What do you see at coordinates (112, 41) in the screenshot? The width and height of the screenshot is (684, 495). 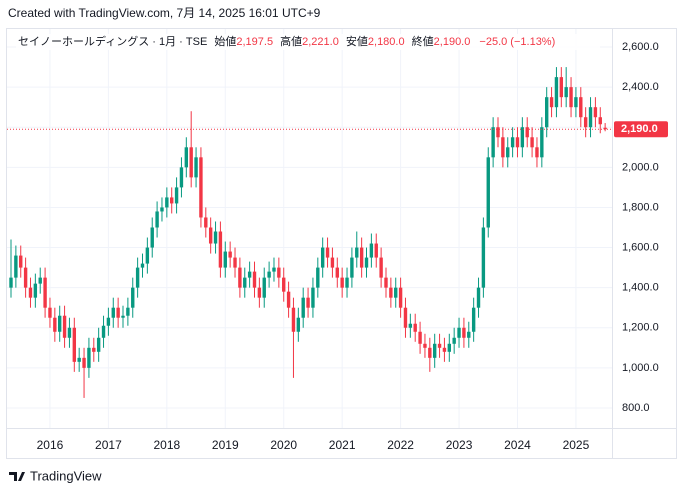 I see `legend-symbol: セイノーホールディングス · 1月 · TSE` at bounding box center [112, 41].